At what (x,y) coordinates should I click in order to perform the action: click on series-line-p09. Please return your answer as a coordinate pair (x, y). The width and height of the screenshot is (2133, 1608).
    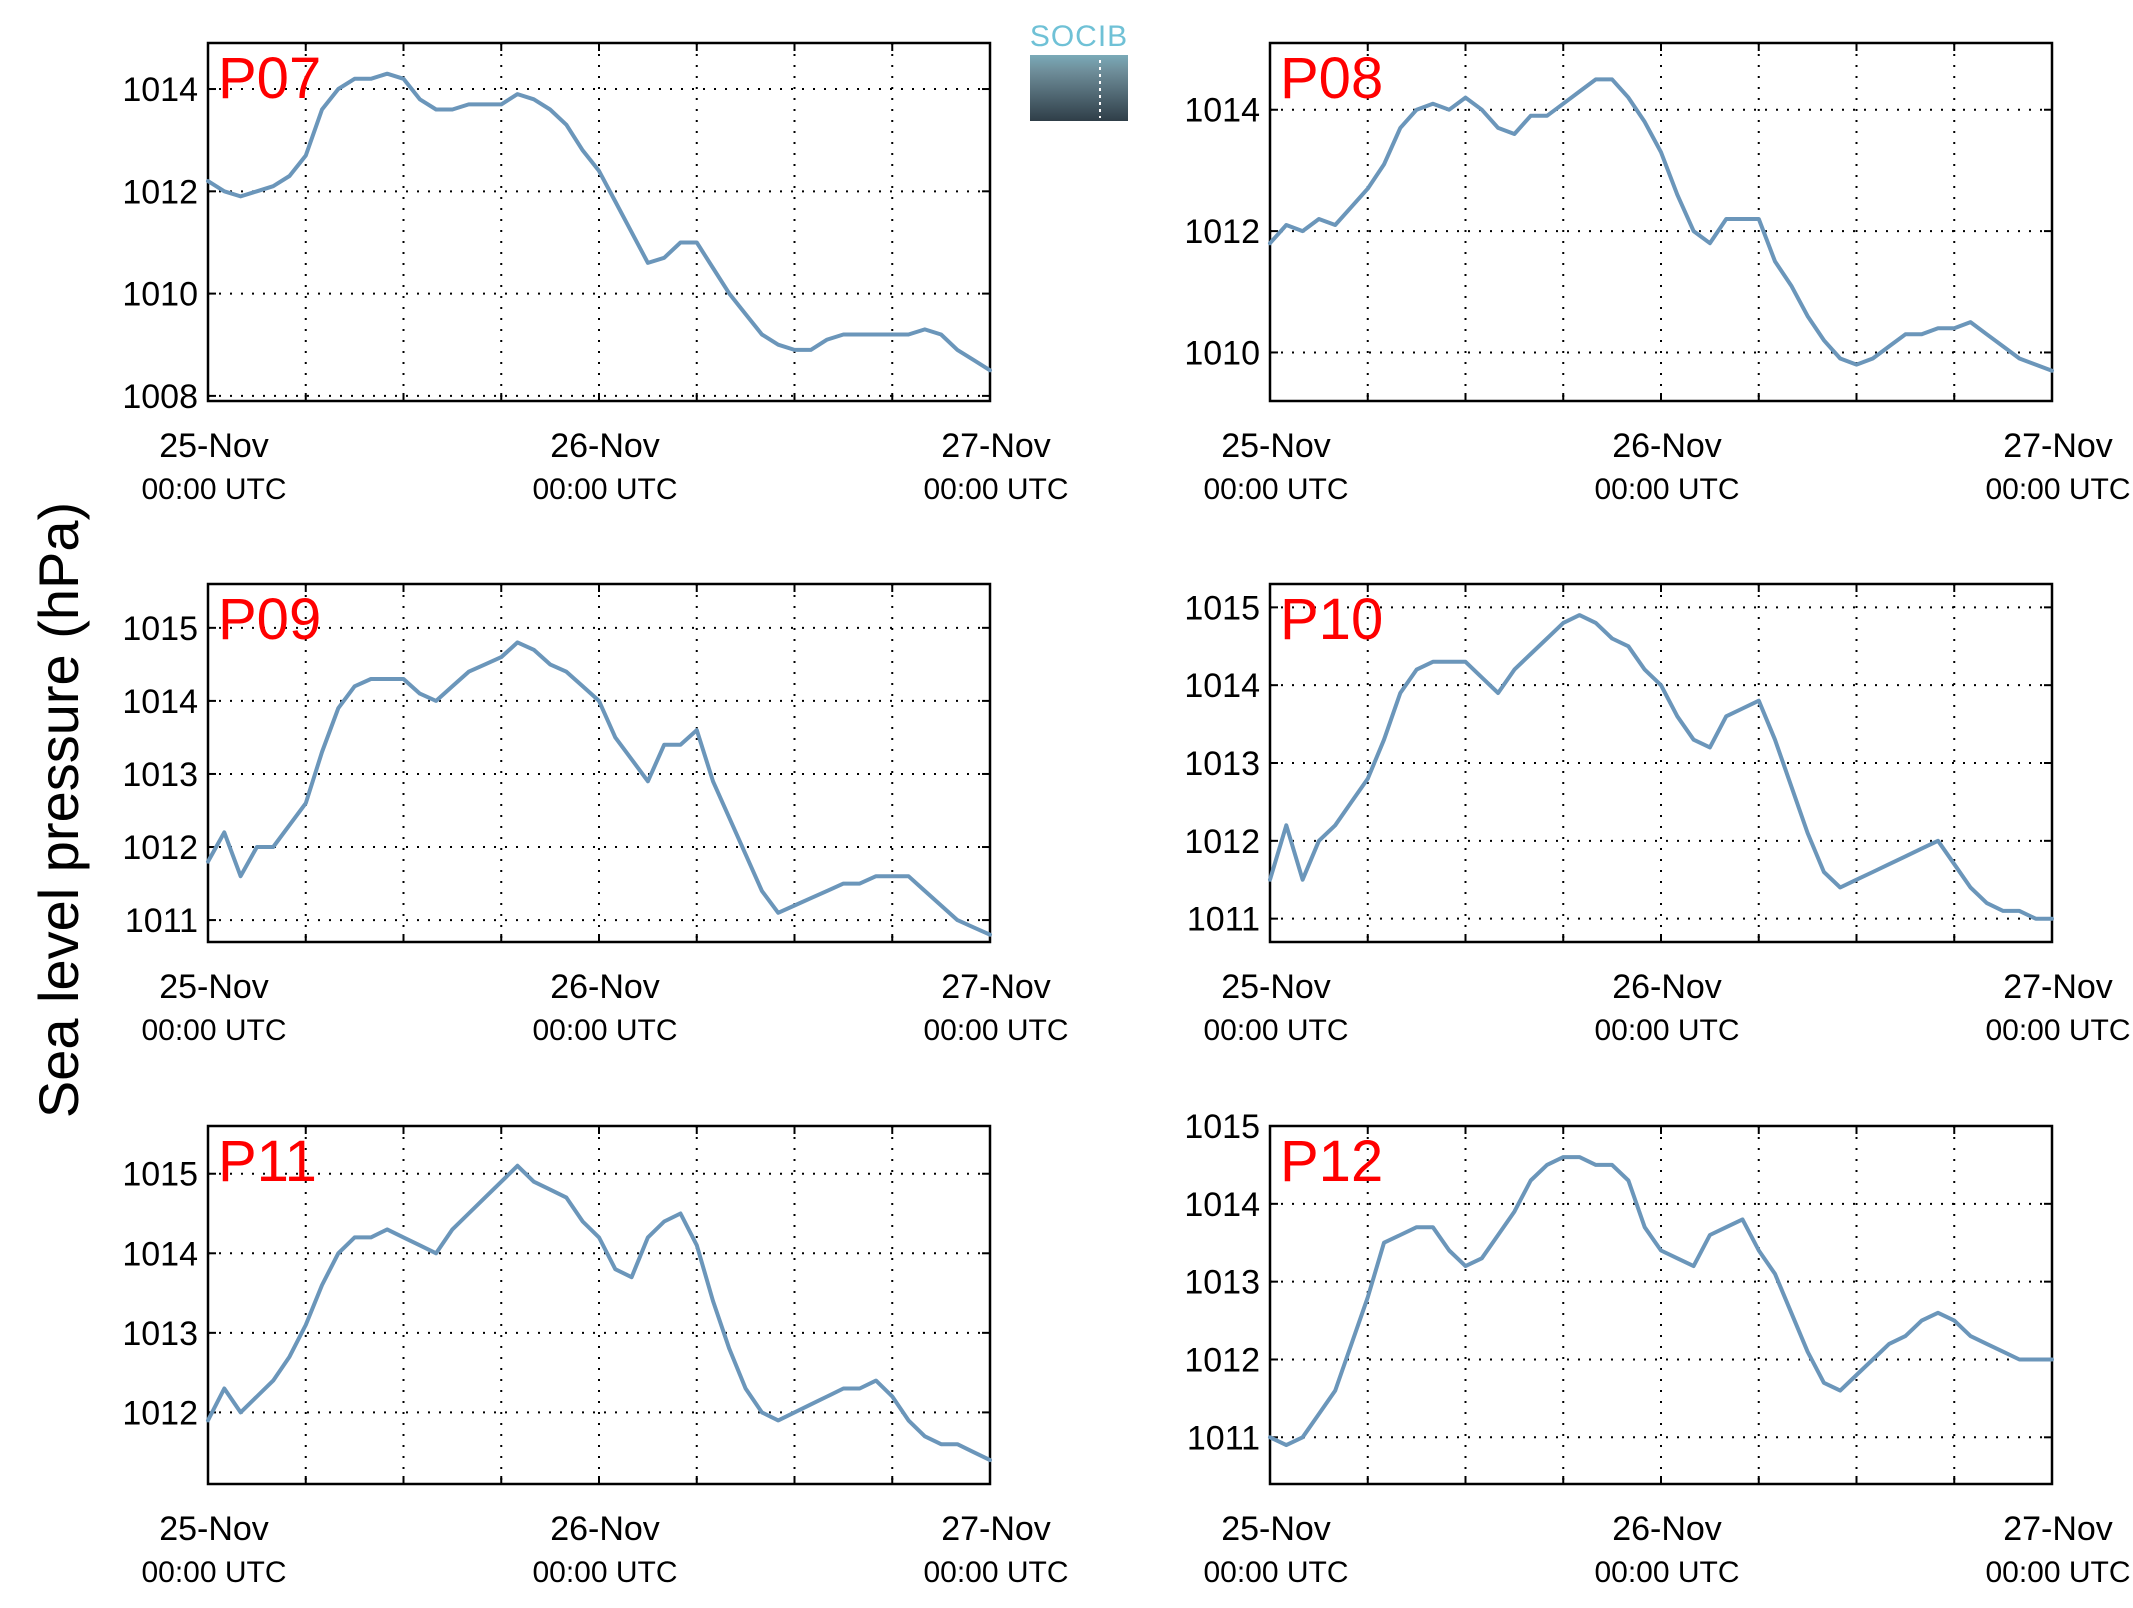
    Looking at the image, I should click on (599, 788).